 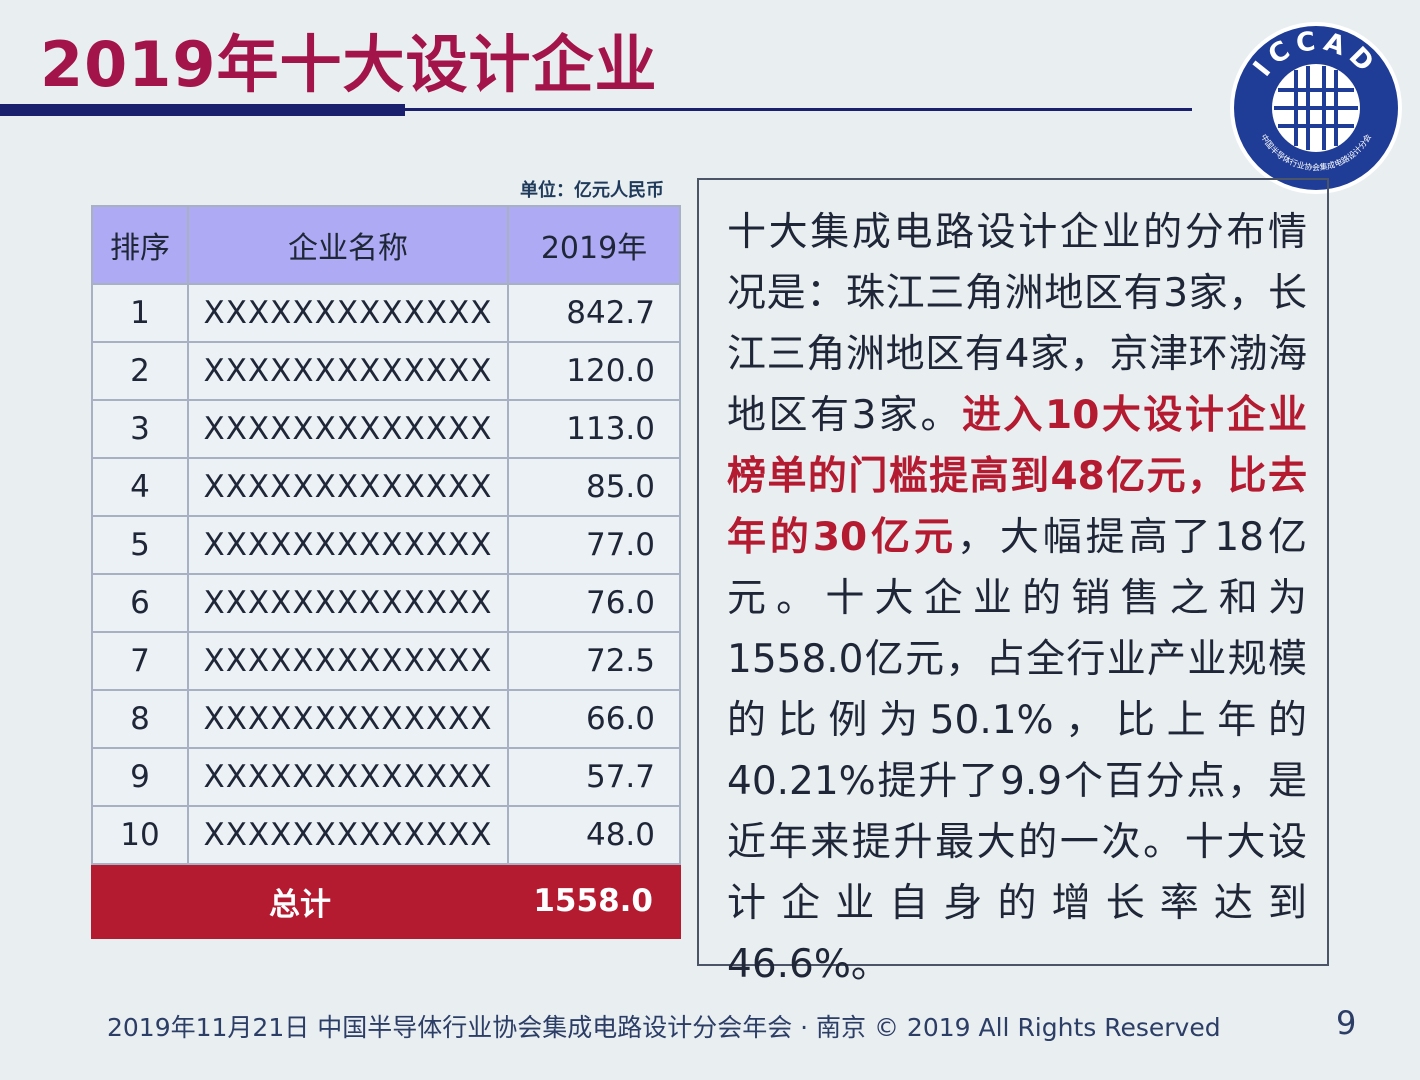 What do you see at coordinates (140, 487) in the screenshot?
I see `rank-cell: 4` at bounding box center [140, 487].